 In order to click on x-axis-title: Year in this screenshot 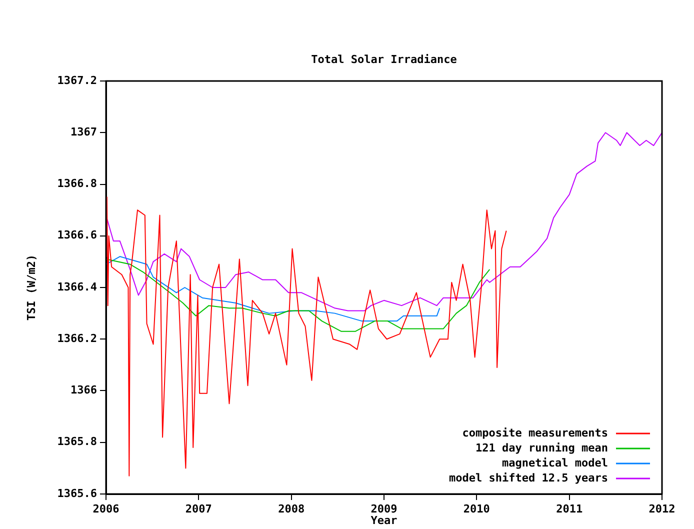, I will do `click(384, 520)`.